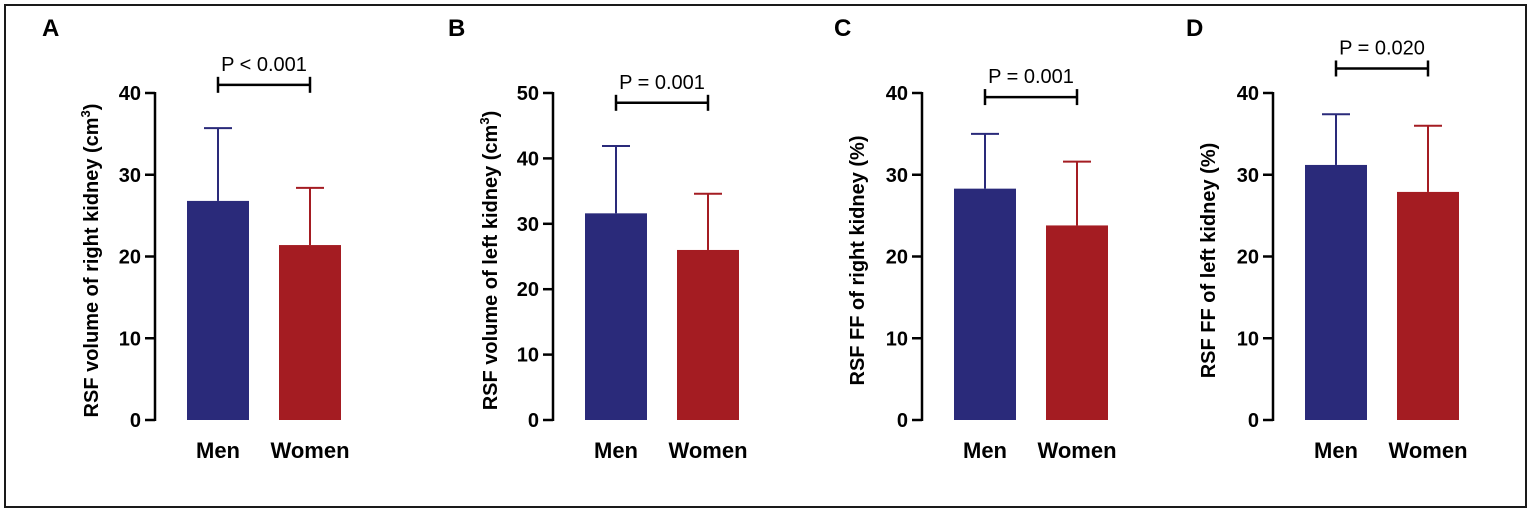 The height and width of the screenshot is (514, 1535). I want to click on panel-d-y-axis-label: RSF FF of left kidney (%), so click(1209, 261).